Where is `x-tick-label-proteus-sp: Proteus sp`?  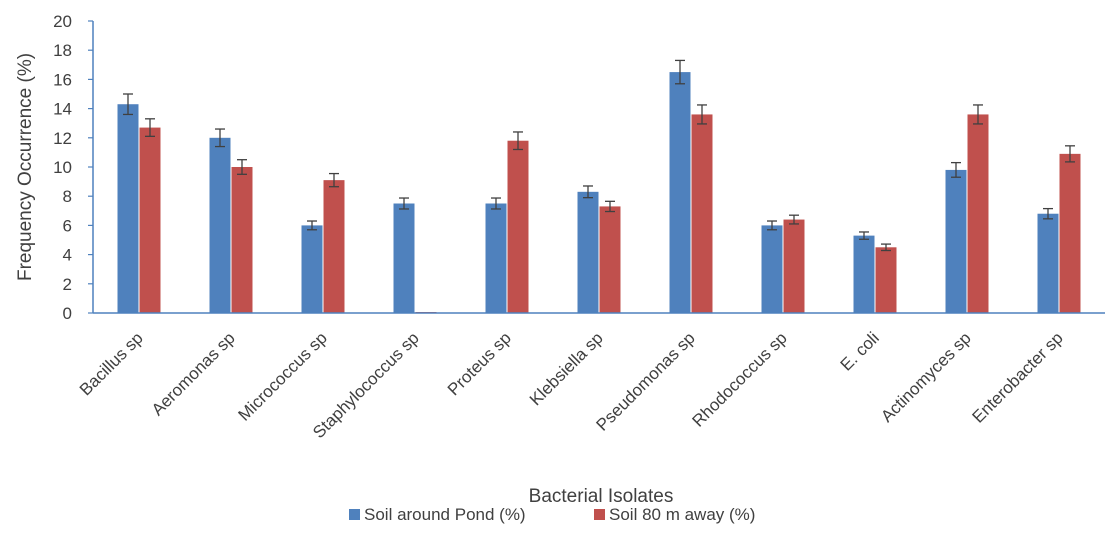
x-tick-label-proteus-sp: Proteus sp is located at coordinates (479, 363).